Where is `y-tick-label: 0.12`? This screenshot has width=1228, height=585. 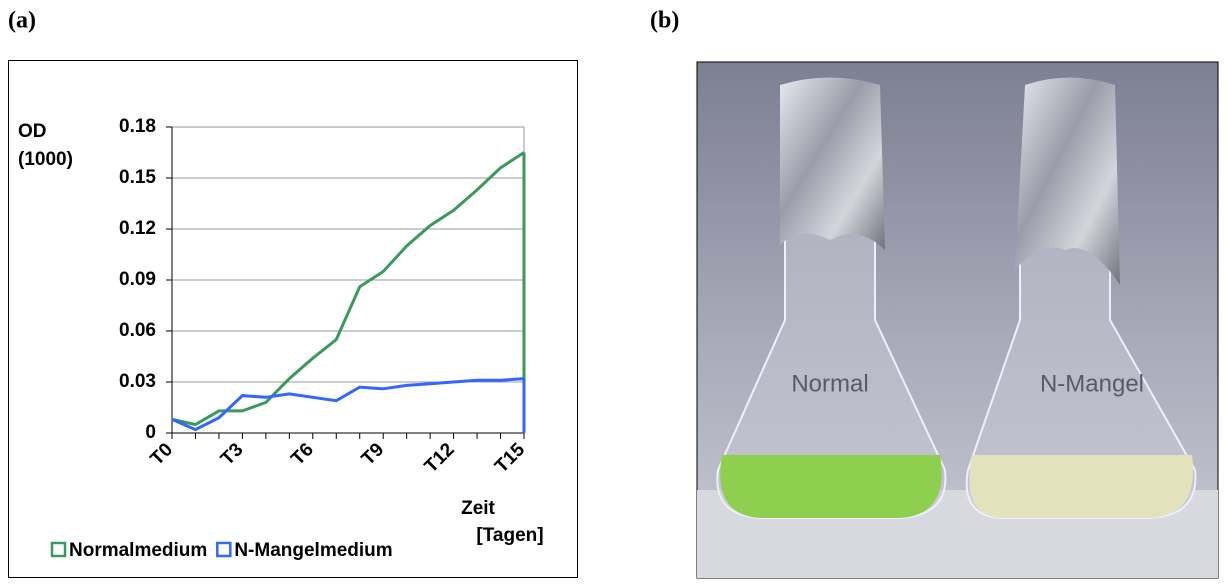
y-tick-label: 0.12 is located at coordinates (137, 228).